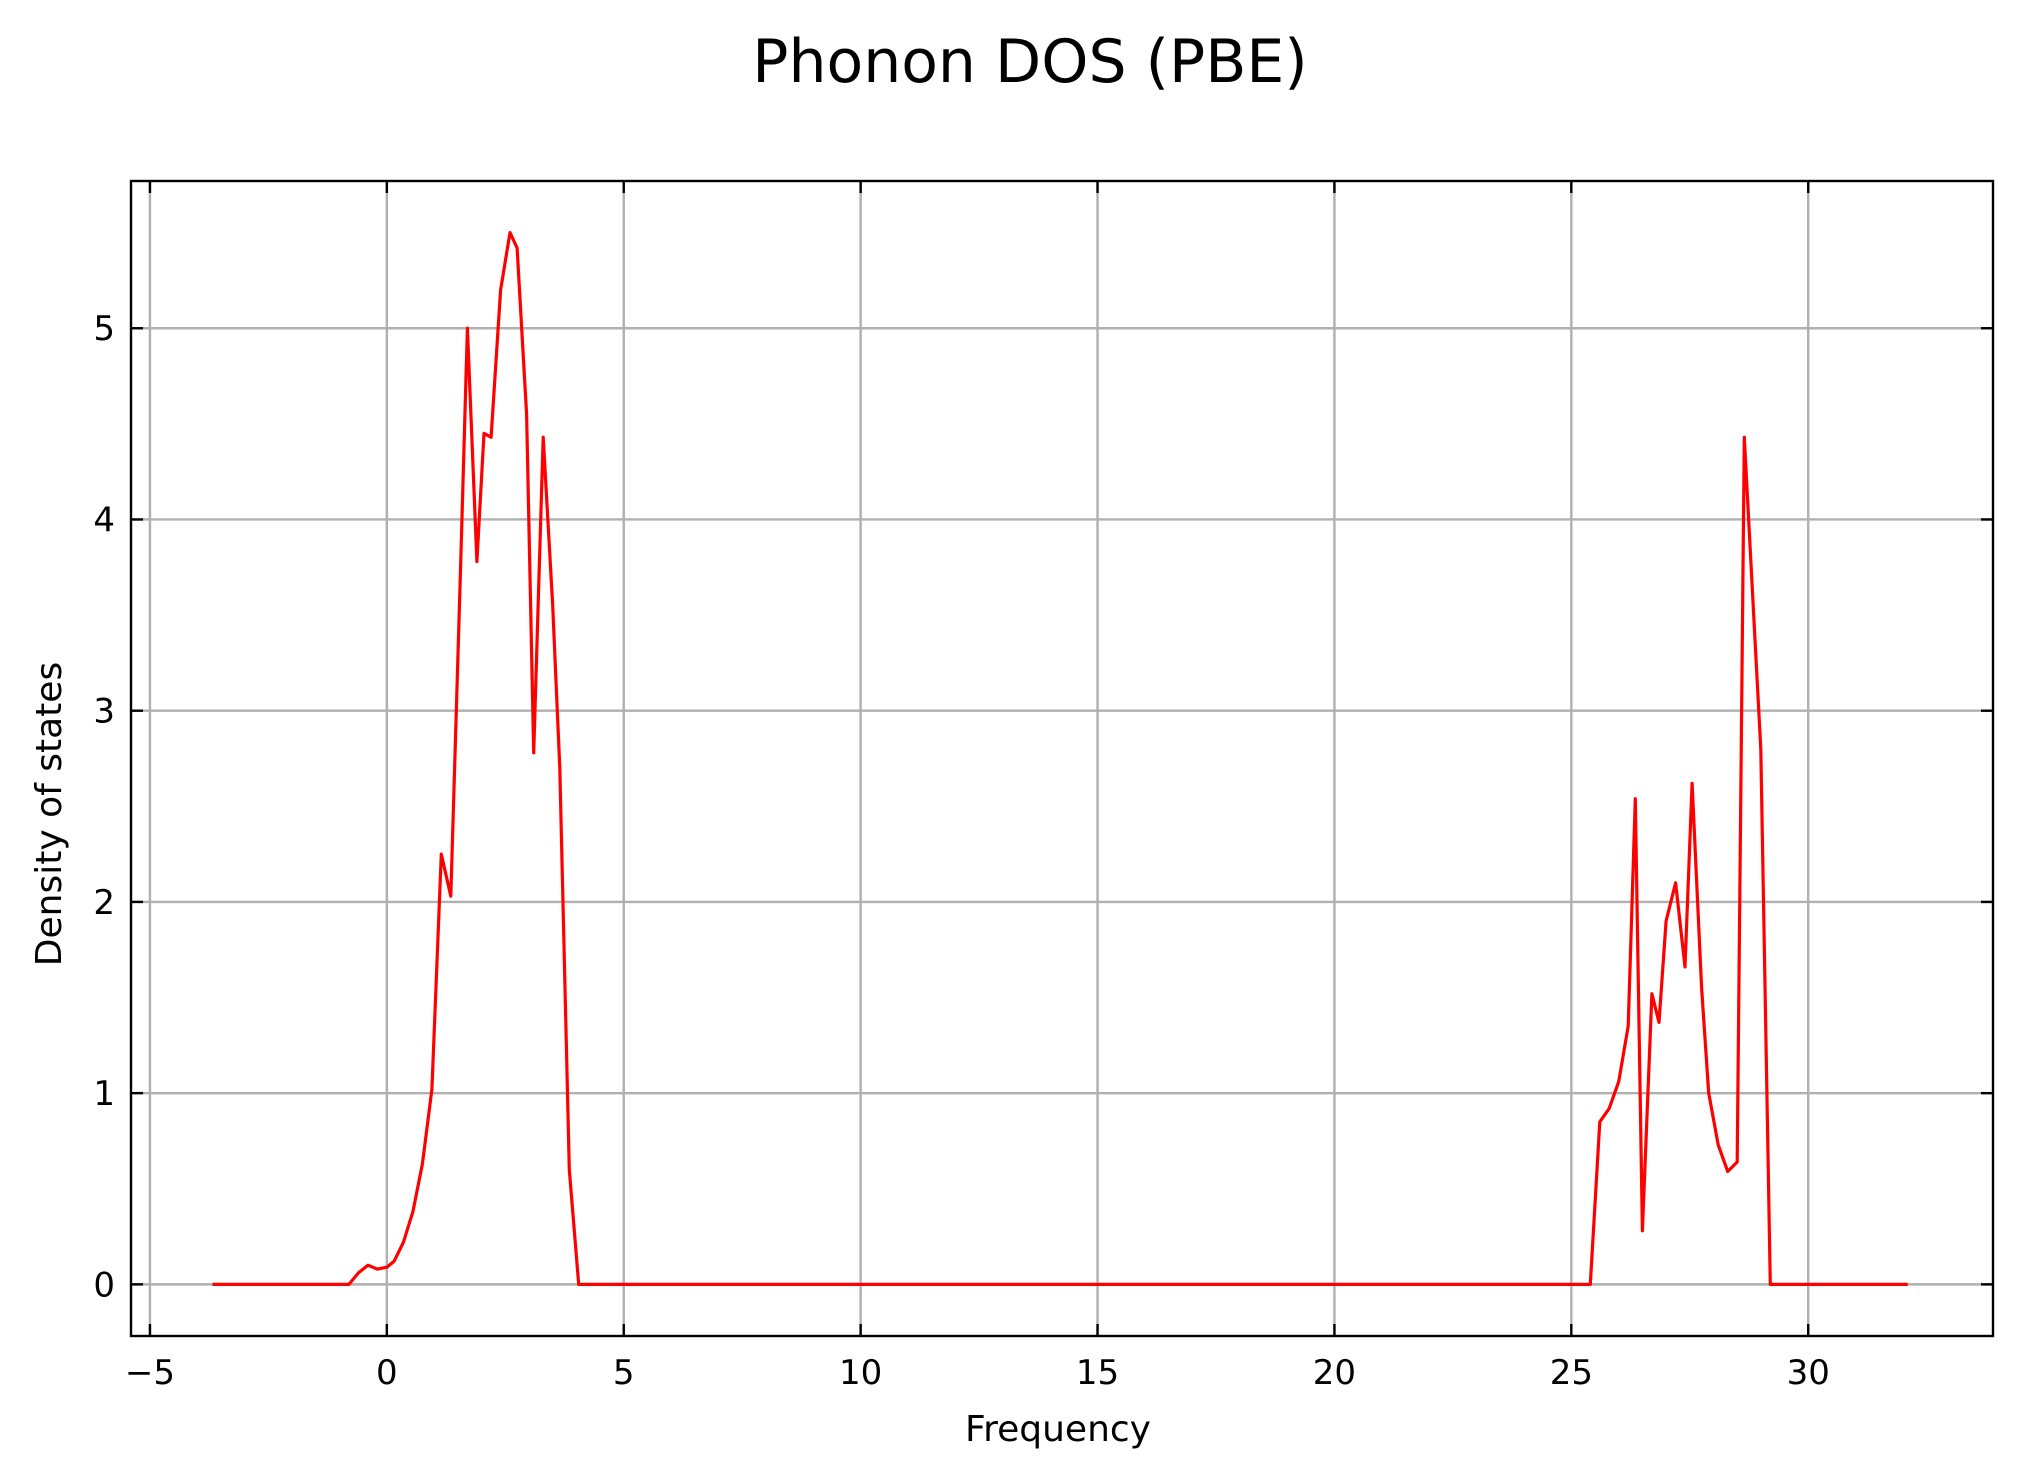  I want to click on y-tick-label: 2, so click(104, 903).